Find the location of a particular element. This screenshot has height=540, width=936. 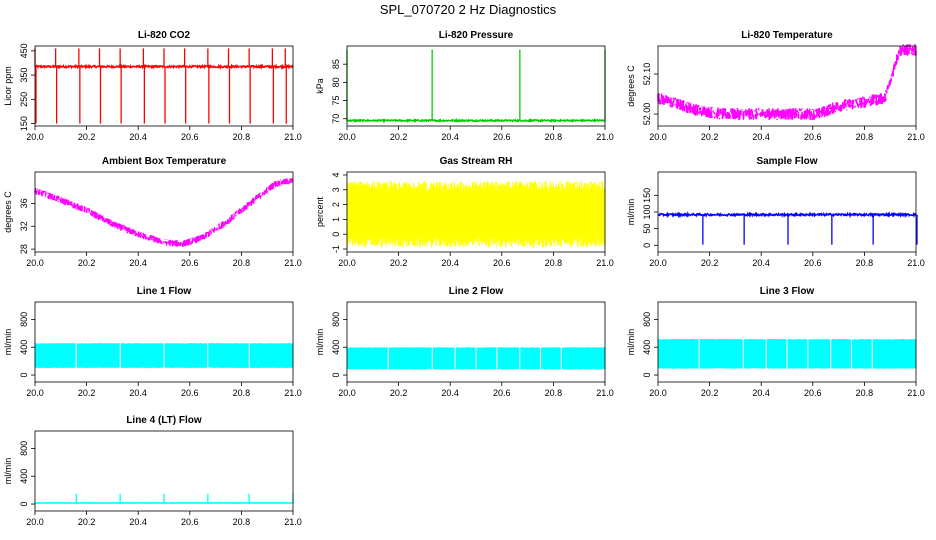

y-tick-label: 250 is located at coordinates (24, 99).